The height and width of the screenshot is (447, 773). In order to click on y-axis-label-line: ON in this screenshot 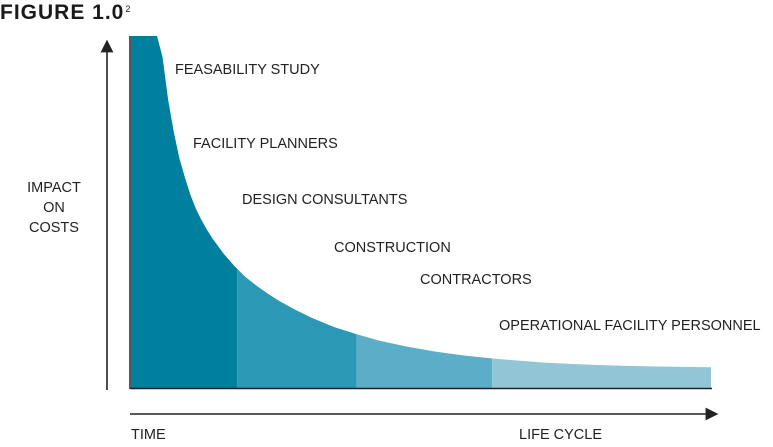, I will do `click(54, 208)`.